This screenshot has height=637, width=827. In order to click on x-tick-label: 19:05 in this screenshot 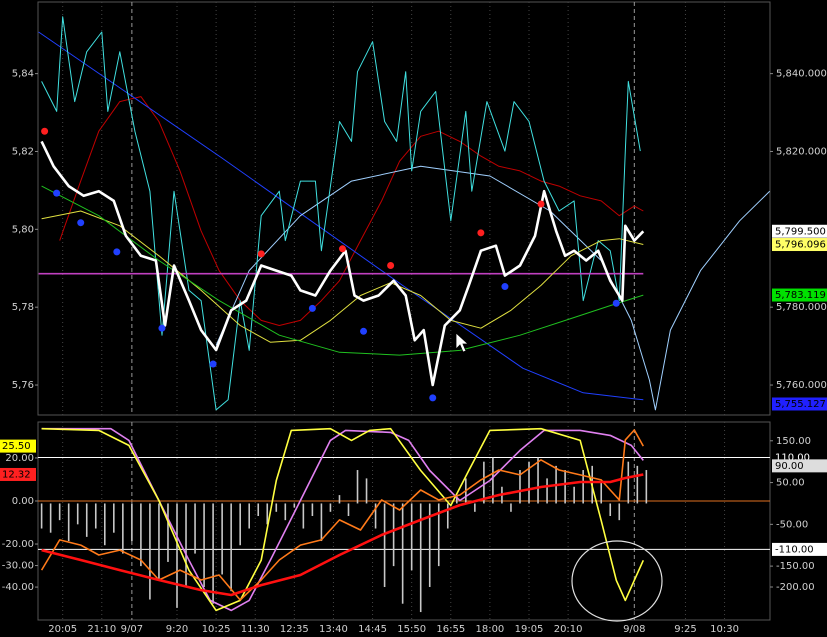, I will do `click(529, 629)`.